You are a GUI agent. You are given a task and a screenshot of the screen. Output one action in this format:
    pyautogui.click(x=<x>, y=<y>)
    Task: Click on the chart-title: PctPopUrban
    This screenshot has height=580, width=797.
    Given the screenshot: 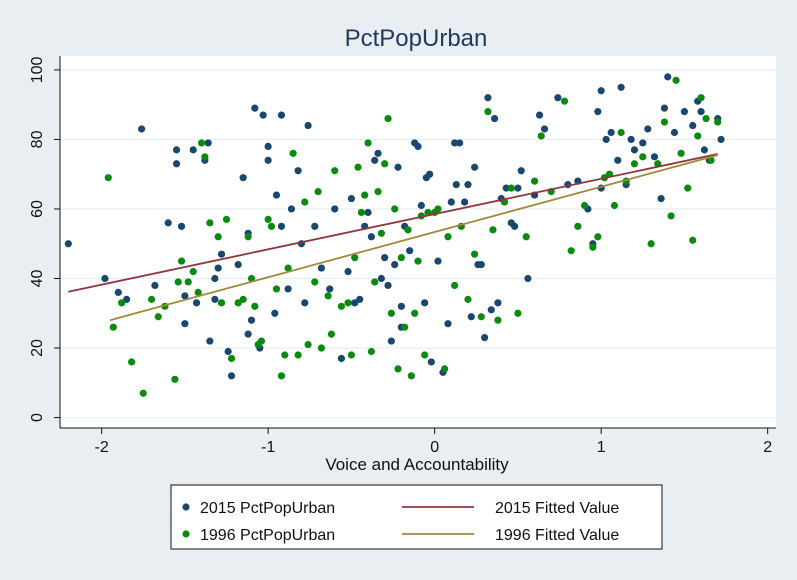 What is the action you would take?
    pyautogui.click(x=416, y=38)
    